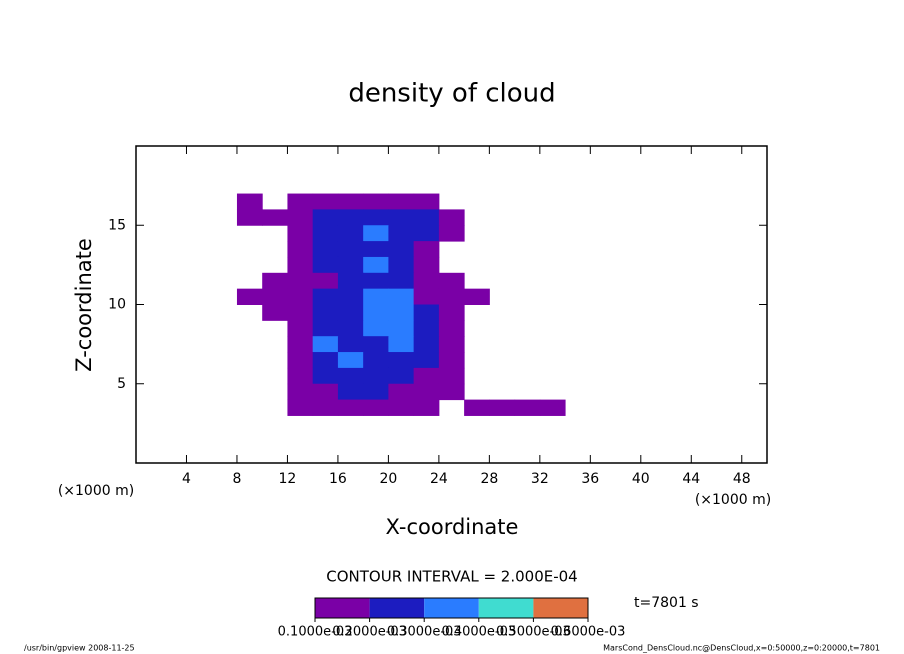  What do you see at coordinates (533, 632) in the screenshot?
I see `colorbar-label: 0.5000e-03` at bounding box center [533, 632].